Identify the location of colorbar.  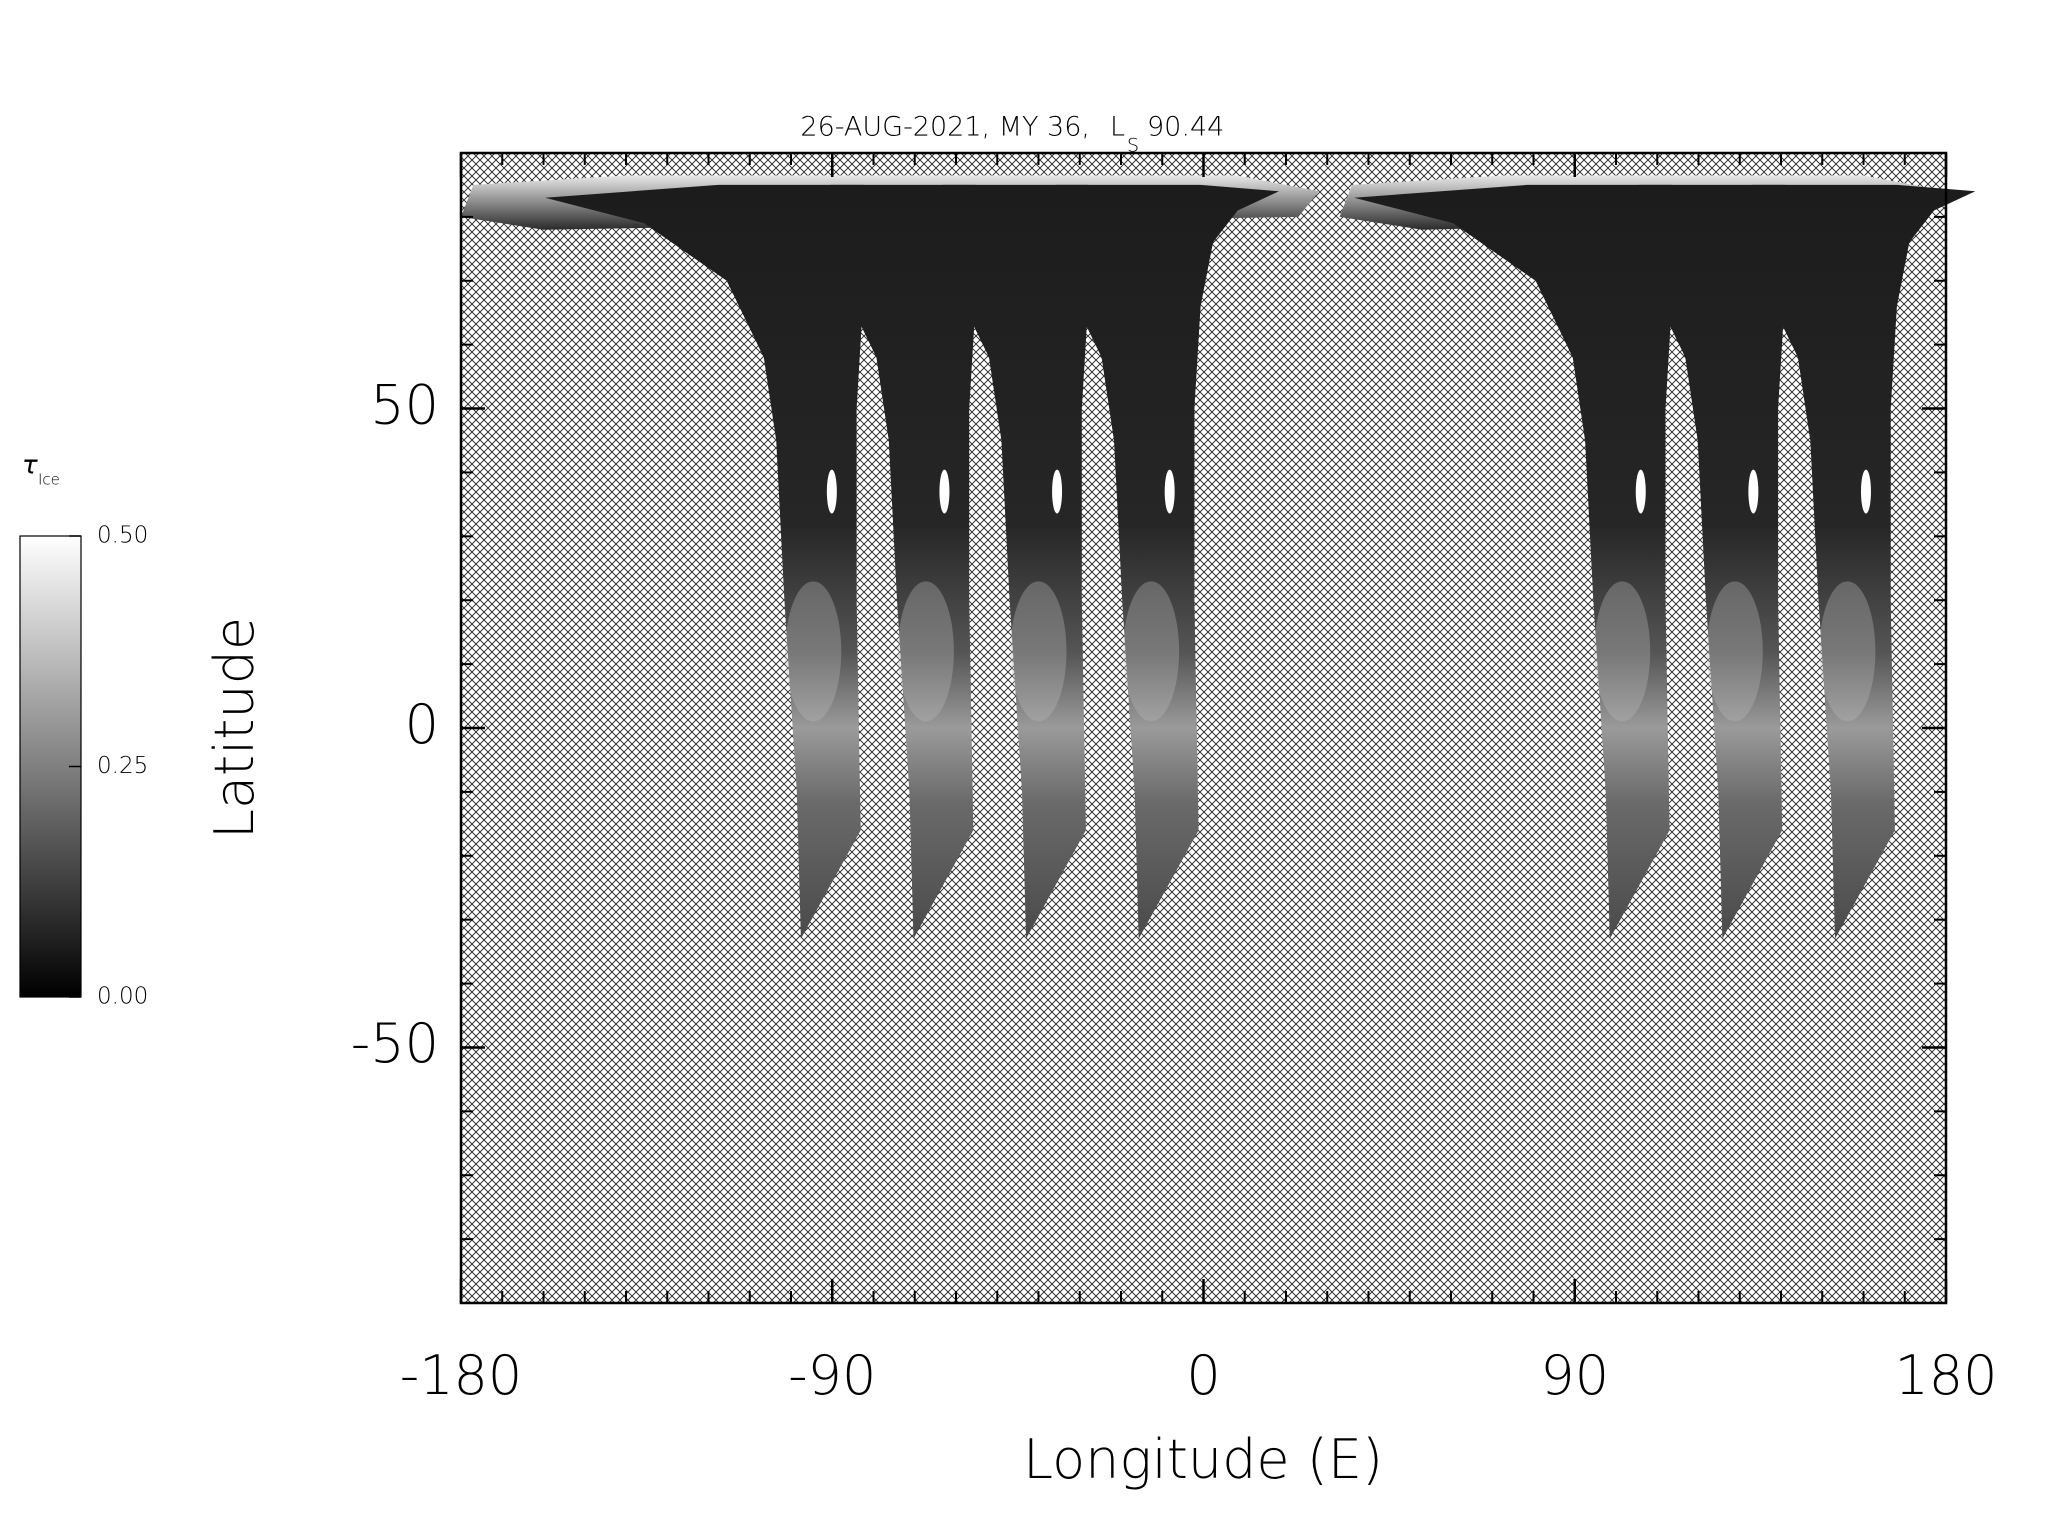
(50, 766).